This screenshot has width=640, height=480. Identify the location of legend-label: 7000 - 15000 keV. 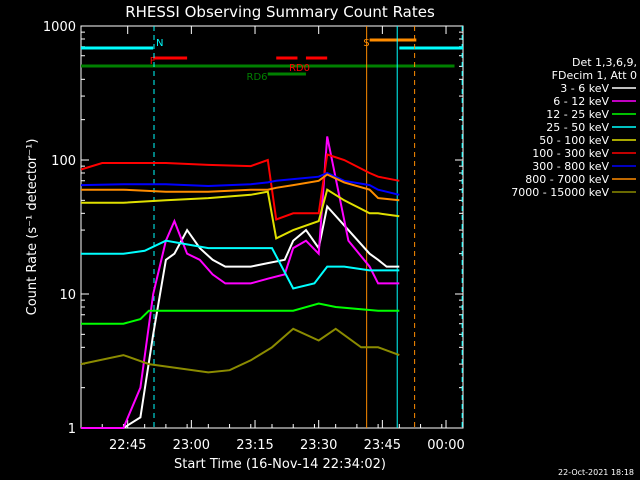
(560, 192).